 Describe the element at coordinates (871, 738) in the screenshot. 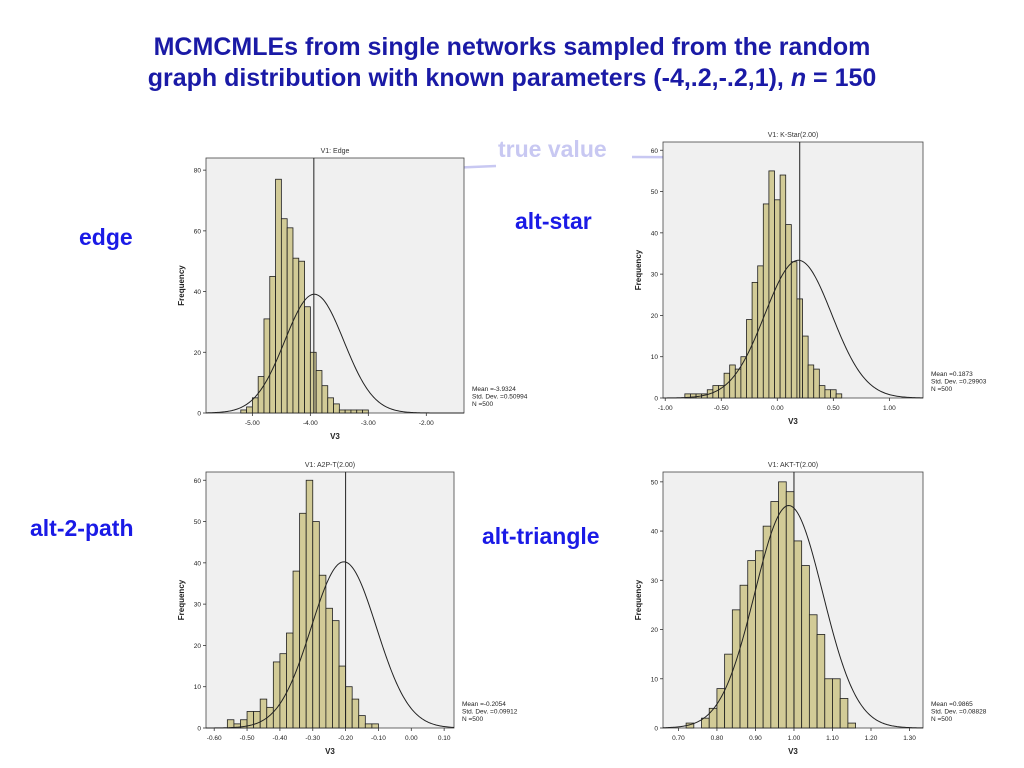

I see `x-tick-label: 1.20` at that location.